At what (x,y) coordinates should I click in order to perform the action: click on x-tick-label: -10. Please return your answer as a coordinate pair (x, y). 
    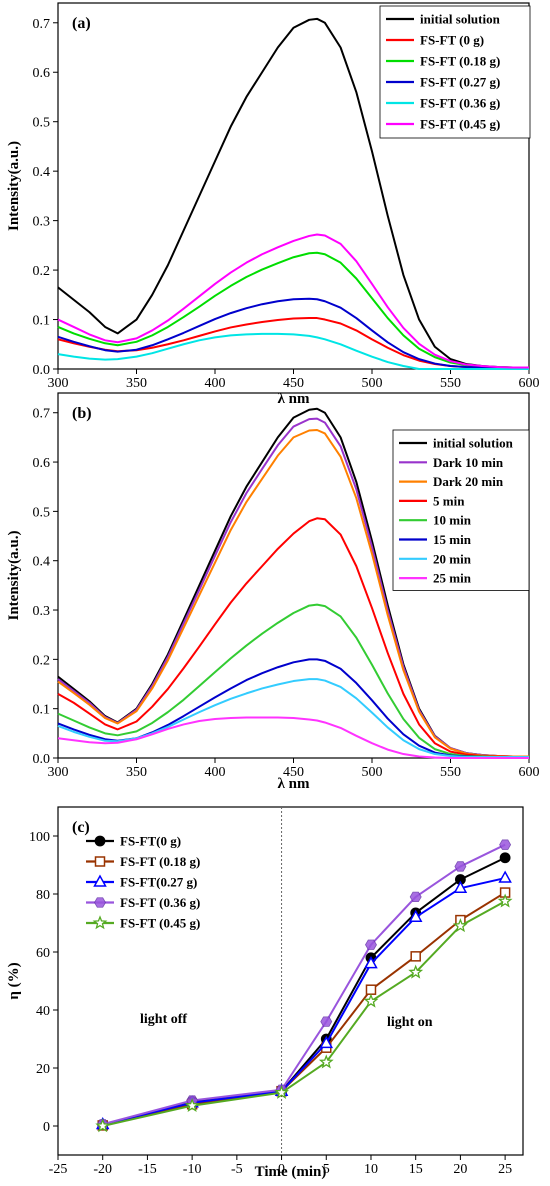
    Looking at the image, I should click on (192, 1169).